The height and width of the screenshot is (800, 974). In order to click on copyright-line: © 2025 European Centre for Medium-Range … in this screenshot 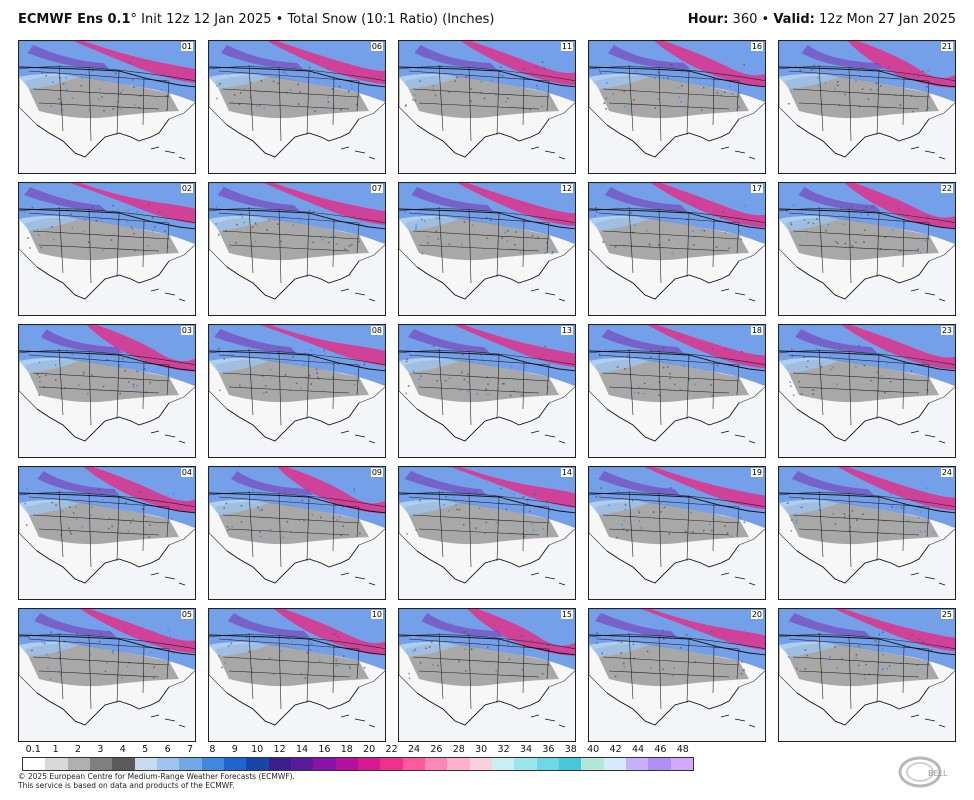, I will do `click(156, 776)`.